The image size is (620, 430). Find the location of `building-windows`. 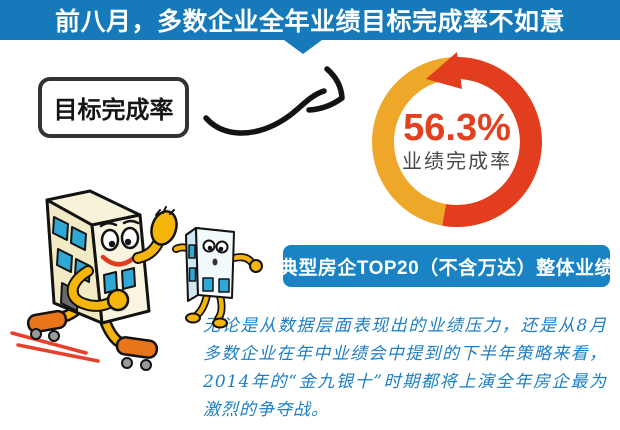

building-windows is located at coordinates (71, 249).